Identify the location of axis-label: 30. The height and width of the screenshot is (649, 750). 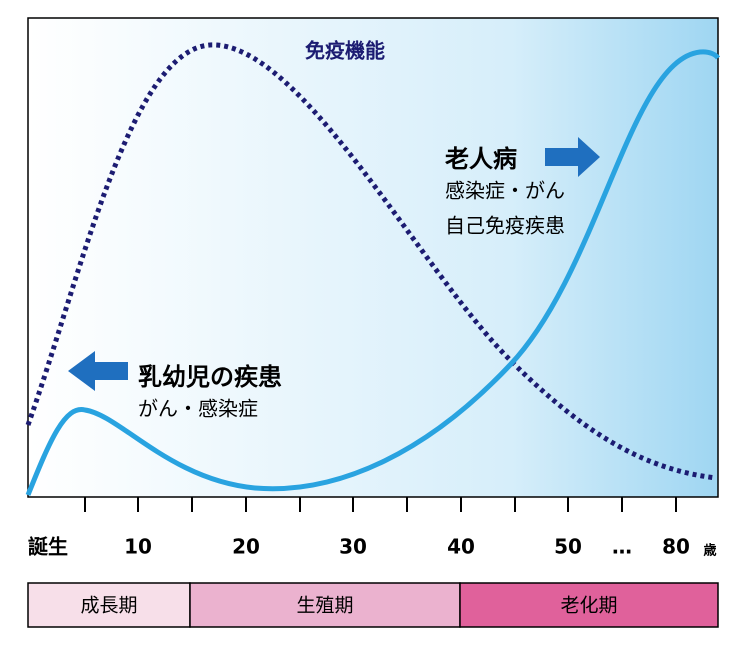
(353, 547).